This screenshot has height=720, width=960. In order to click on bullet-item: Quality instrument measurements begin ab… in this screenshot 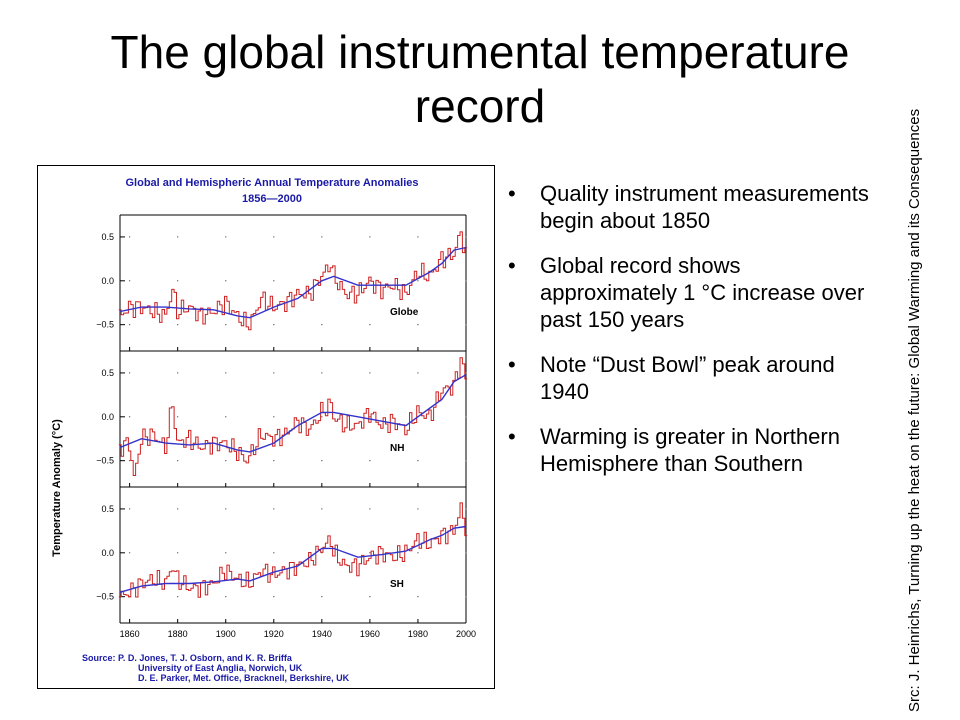, I will do `click(693, 207)`.